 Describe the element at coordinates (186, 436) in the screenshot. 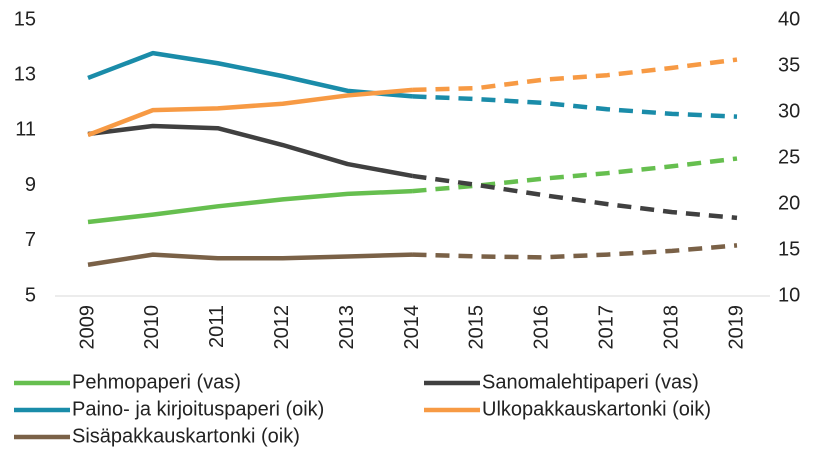

I see `legend-label: Sisäpakkauskartonki (oik)` at that location.